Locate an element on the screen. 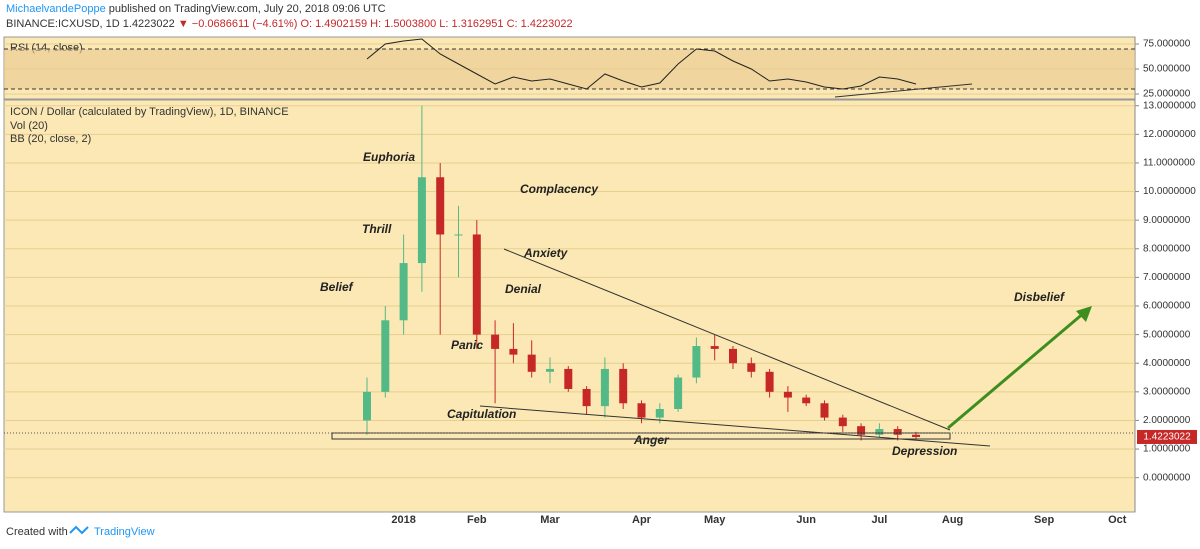 The width and height of the screenshot is (1200, 549). low: L: 1.3162951 is located at coordinates (471, 24).